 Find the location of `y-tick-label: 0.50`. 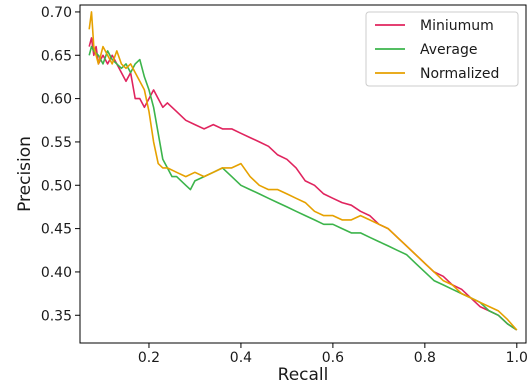

y-tick-label: 0.50 is located at coordinates (56, 186).